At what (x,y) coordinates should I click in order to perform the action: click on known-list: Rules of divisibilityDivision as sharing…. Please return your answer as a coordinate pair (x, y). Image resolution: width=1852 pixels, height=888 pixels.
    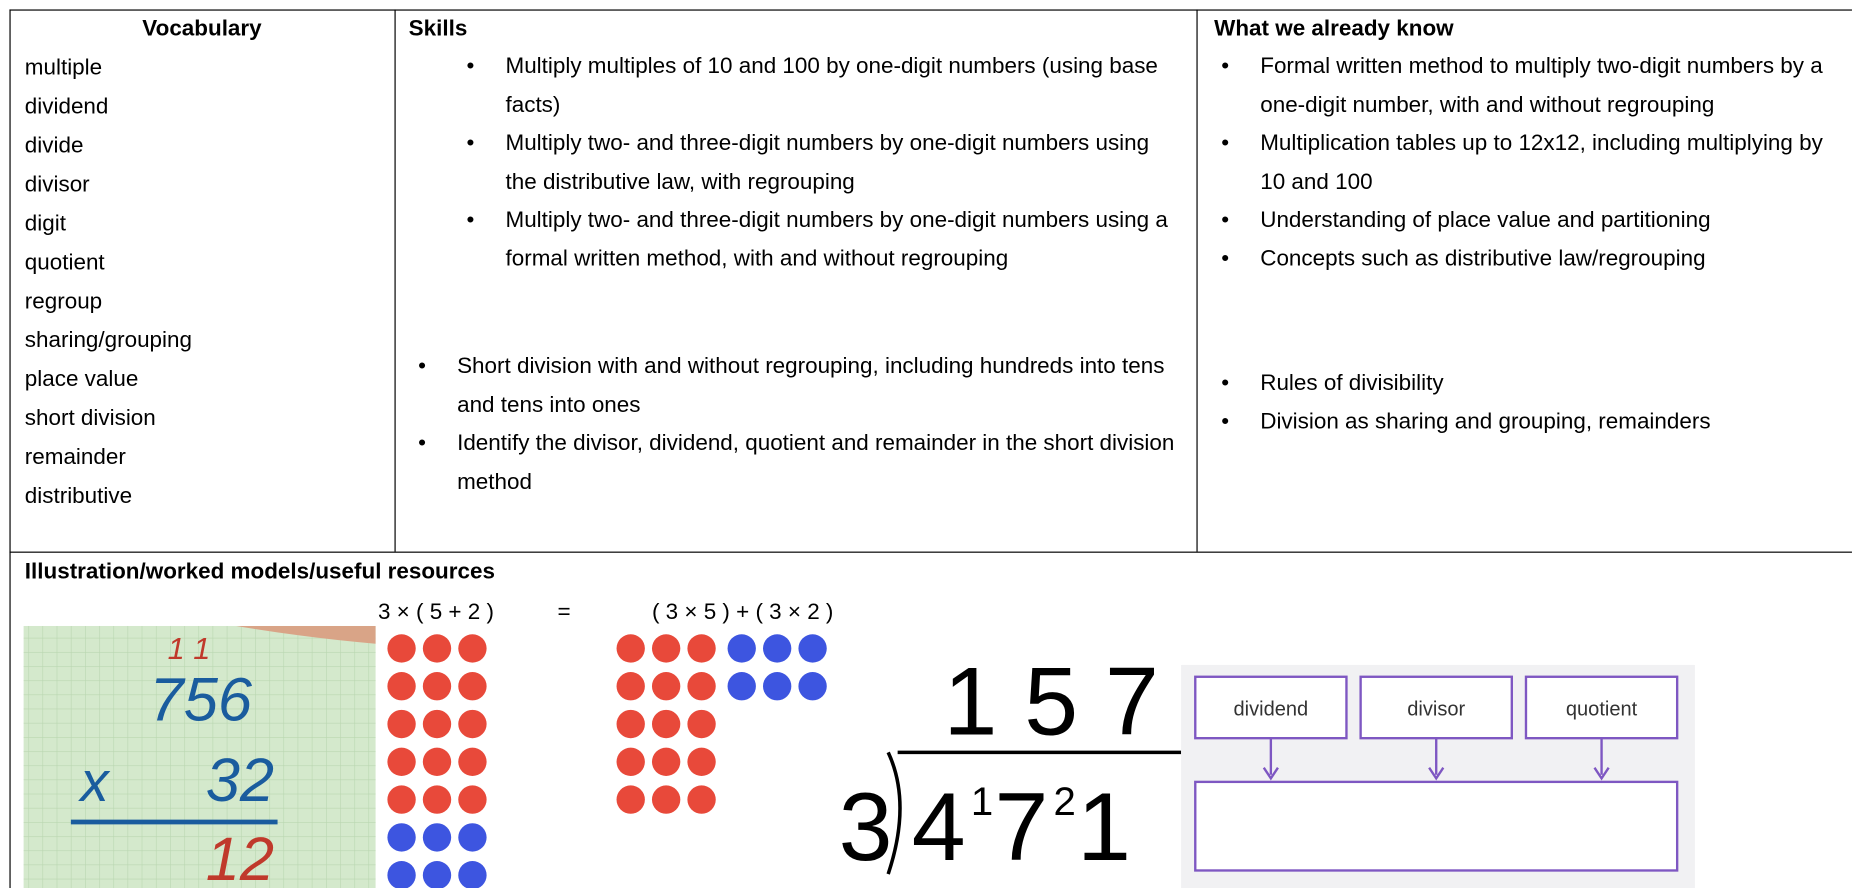
    Looking at the image, I should click on (1536, 403).